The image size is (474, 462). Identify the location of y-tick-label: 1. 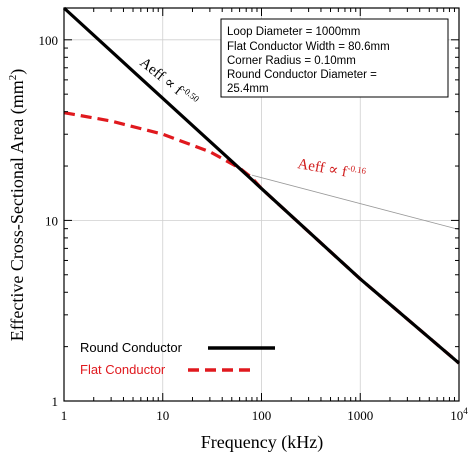
(55, 401).